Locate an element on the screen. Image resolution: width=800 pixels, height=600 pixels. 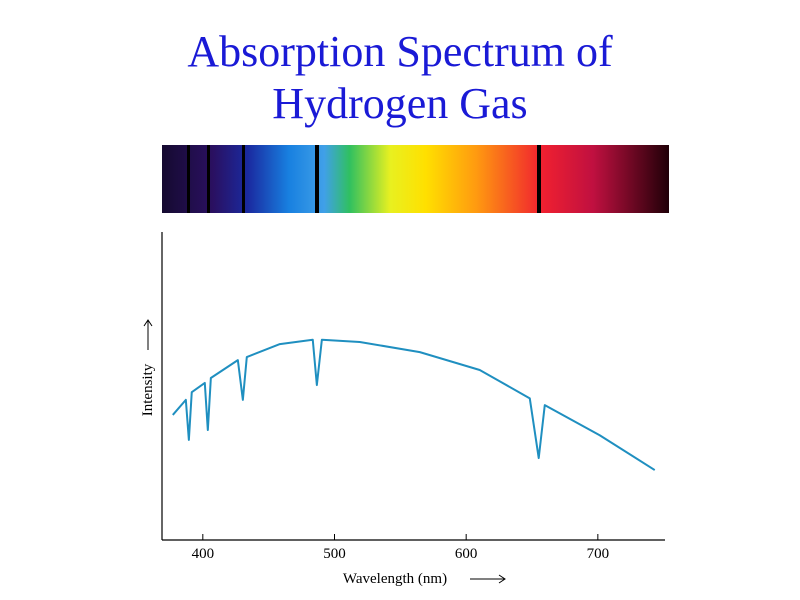
x-tick-label: 700 is located at coordinates (598, 554).